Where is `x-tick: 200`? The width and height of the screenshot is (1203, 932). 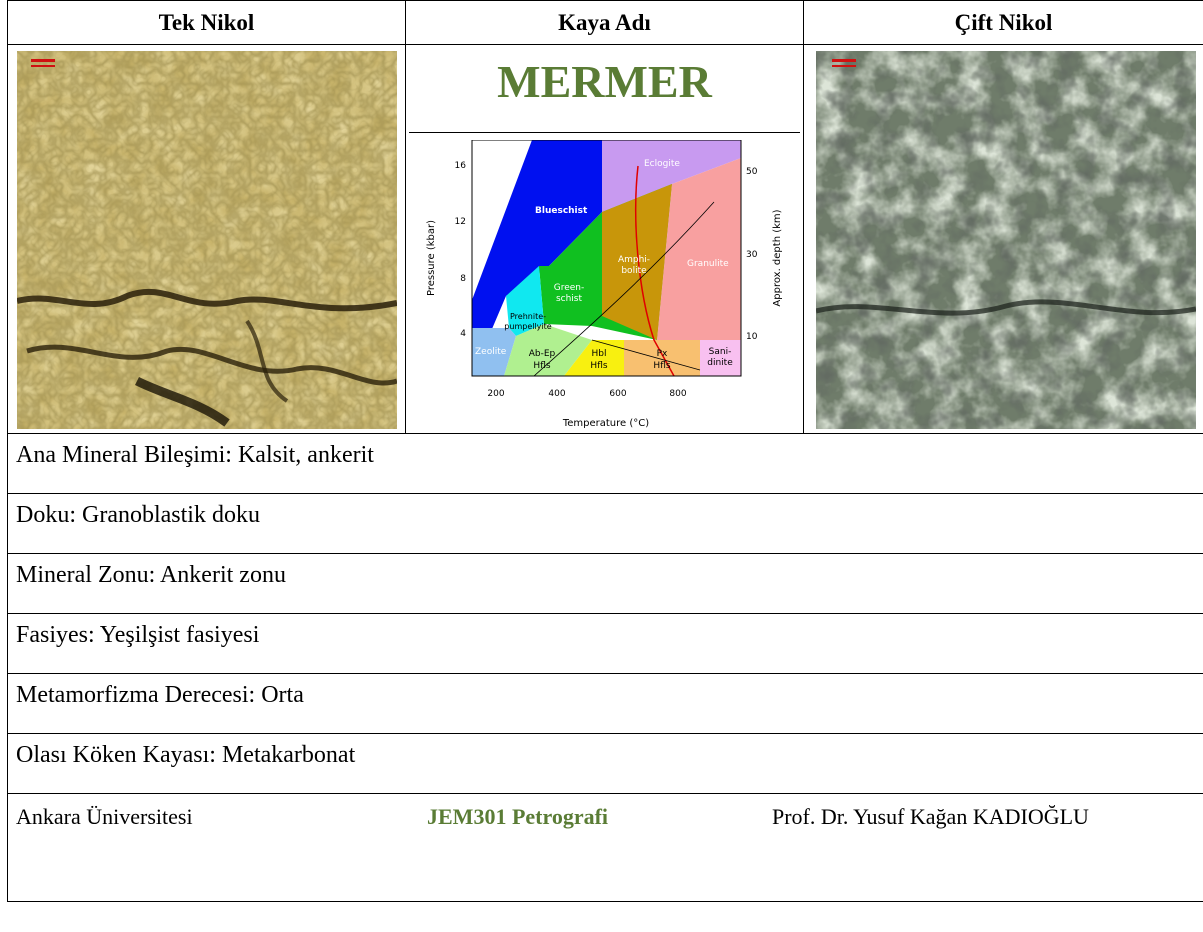 x-tick: 200 is located at coordinates (495, 394).